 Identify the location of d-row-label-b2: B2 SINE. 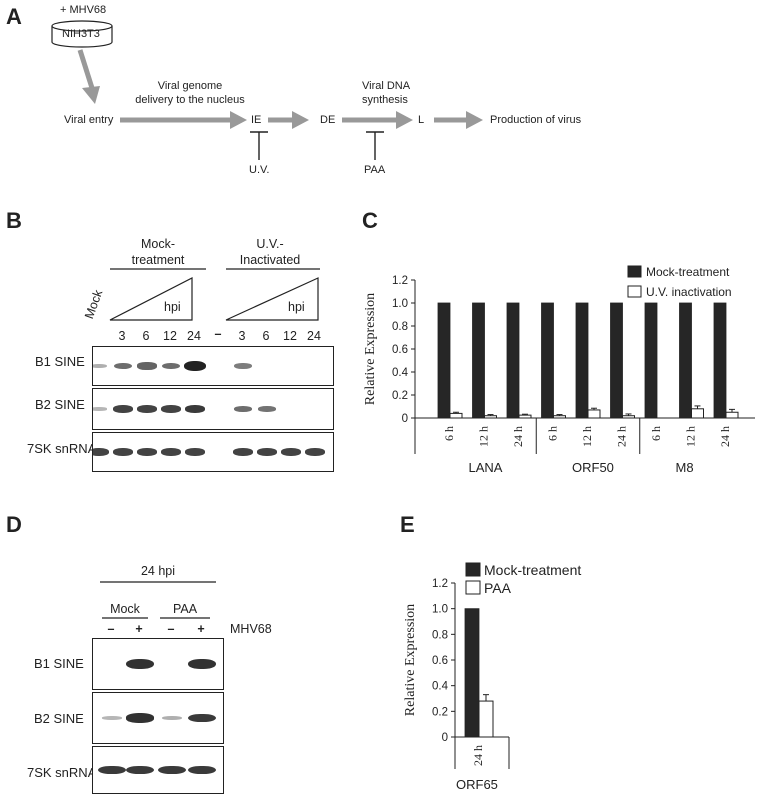
(59, 718).